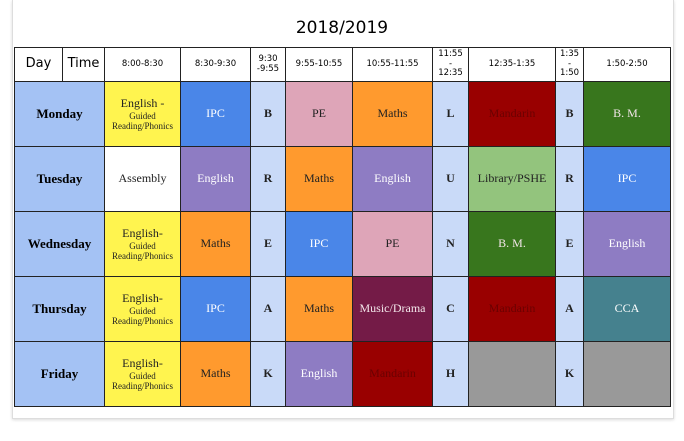  I want to click on column-header: 10:55-11:55, so click(392, 64).